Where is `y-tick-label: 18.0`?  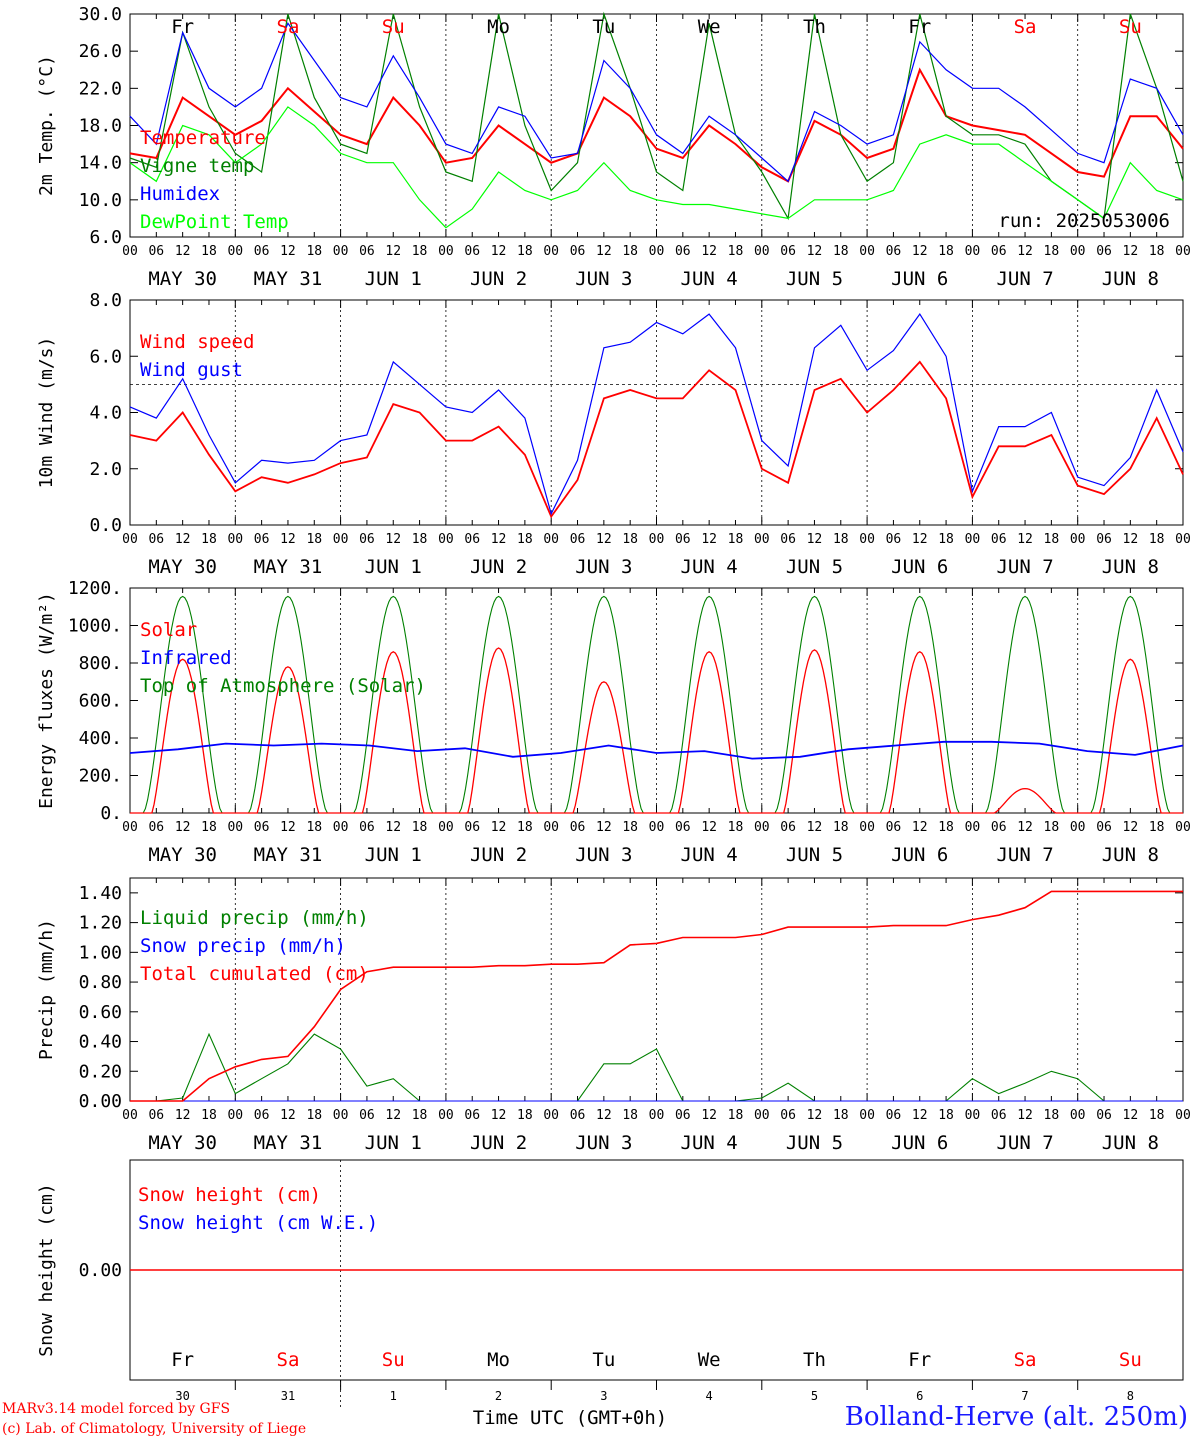 y-tick-label: 18.0 is located at coordinates (100, 126).